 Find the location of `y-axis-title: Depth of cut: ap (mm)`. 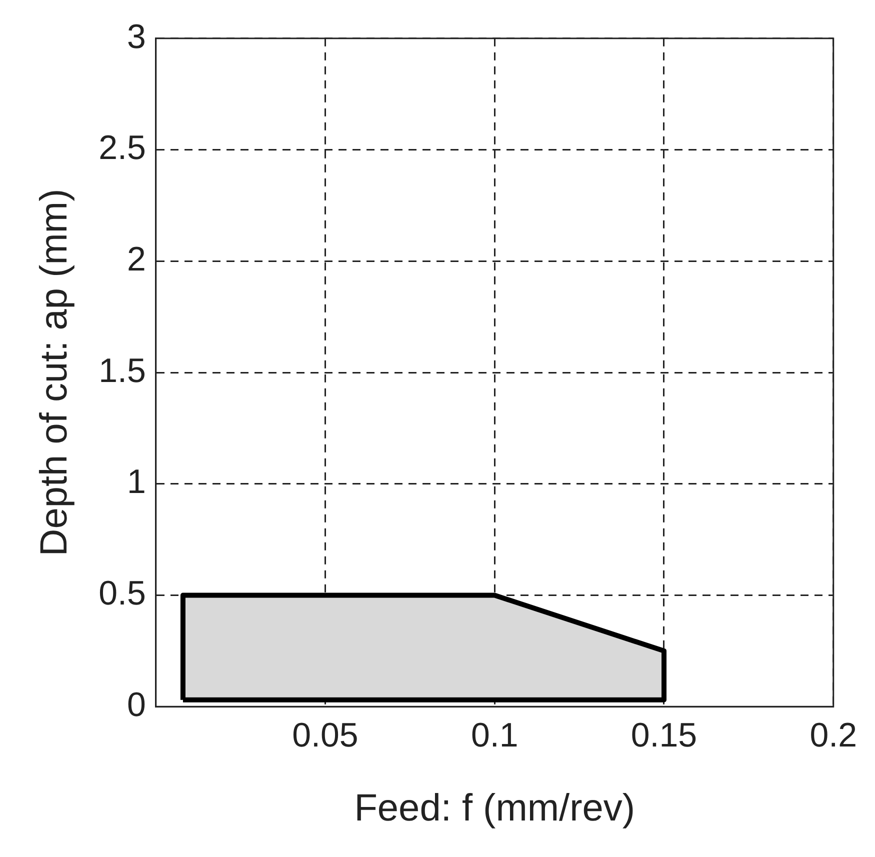

y-axis-title: Depth of cut: ap (mm) is located at coordinates (54, 372).